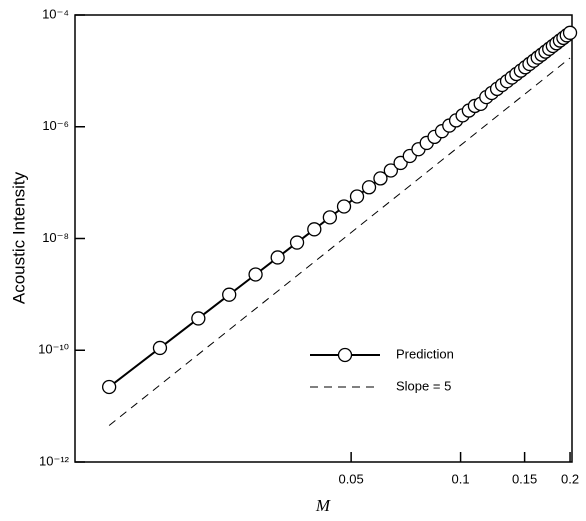 This screenshot has width=586, height=521. I want to click on x-tick-label: 0.05, so click(350, 478).